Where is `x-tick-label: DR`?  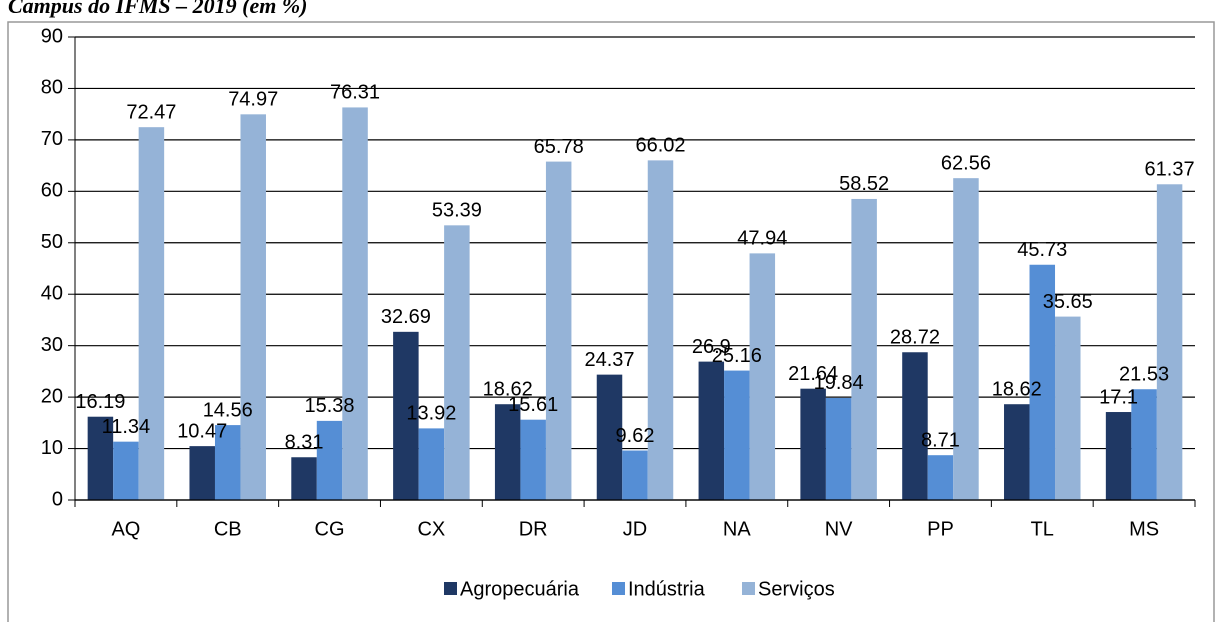
x-tick-label: DR is located at coordinates (533, 529).